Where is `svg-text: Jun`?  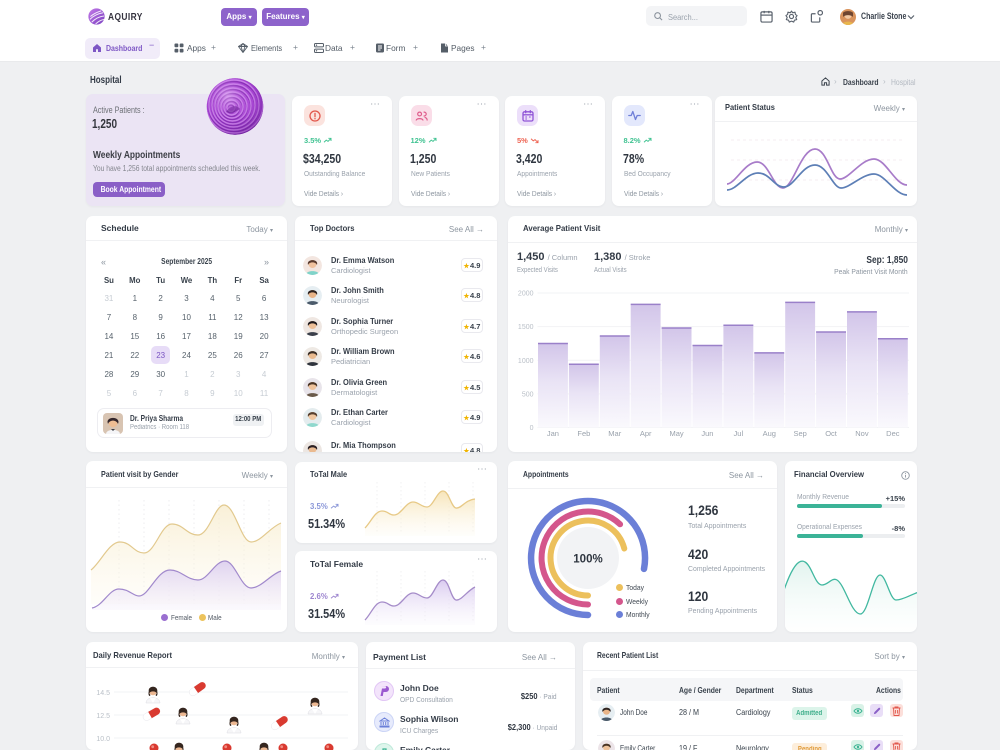 svg-text: Jun is located at coordinates (707, 433).